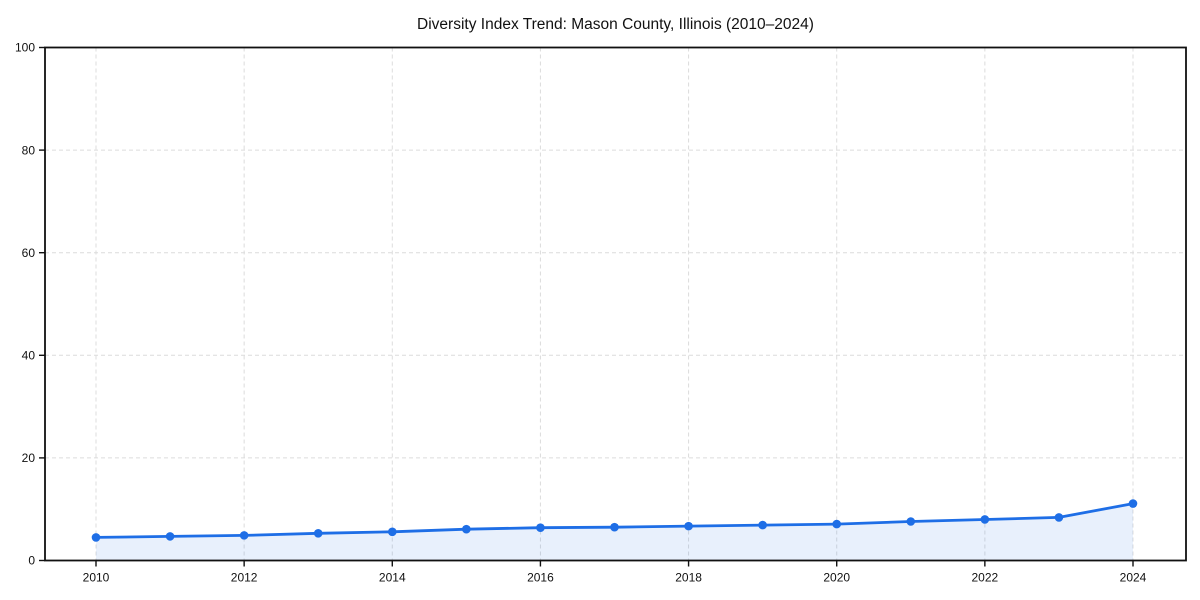 The width and height of the screenshot is (1200, 600). Describe the element at coordinates (688, 578) in the screenshot. I see `x-tick-label: 2018` at that location.